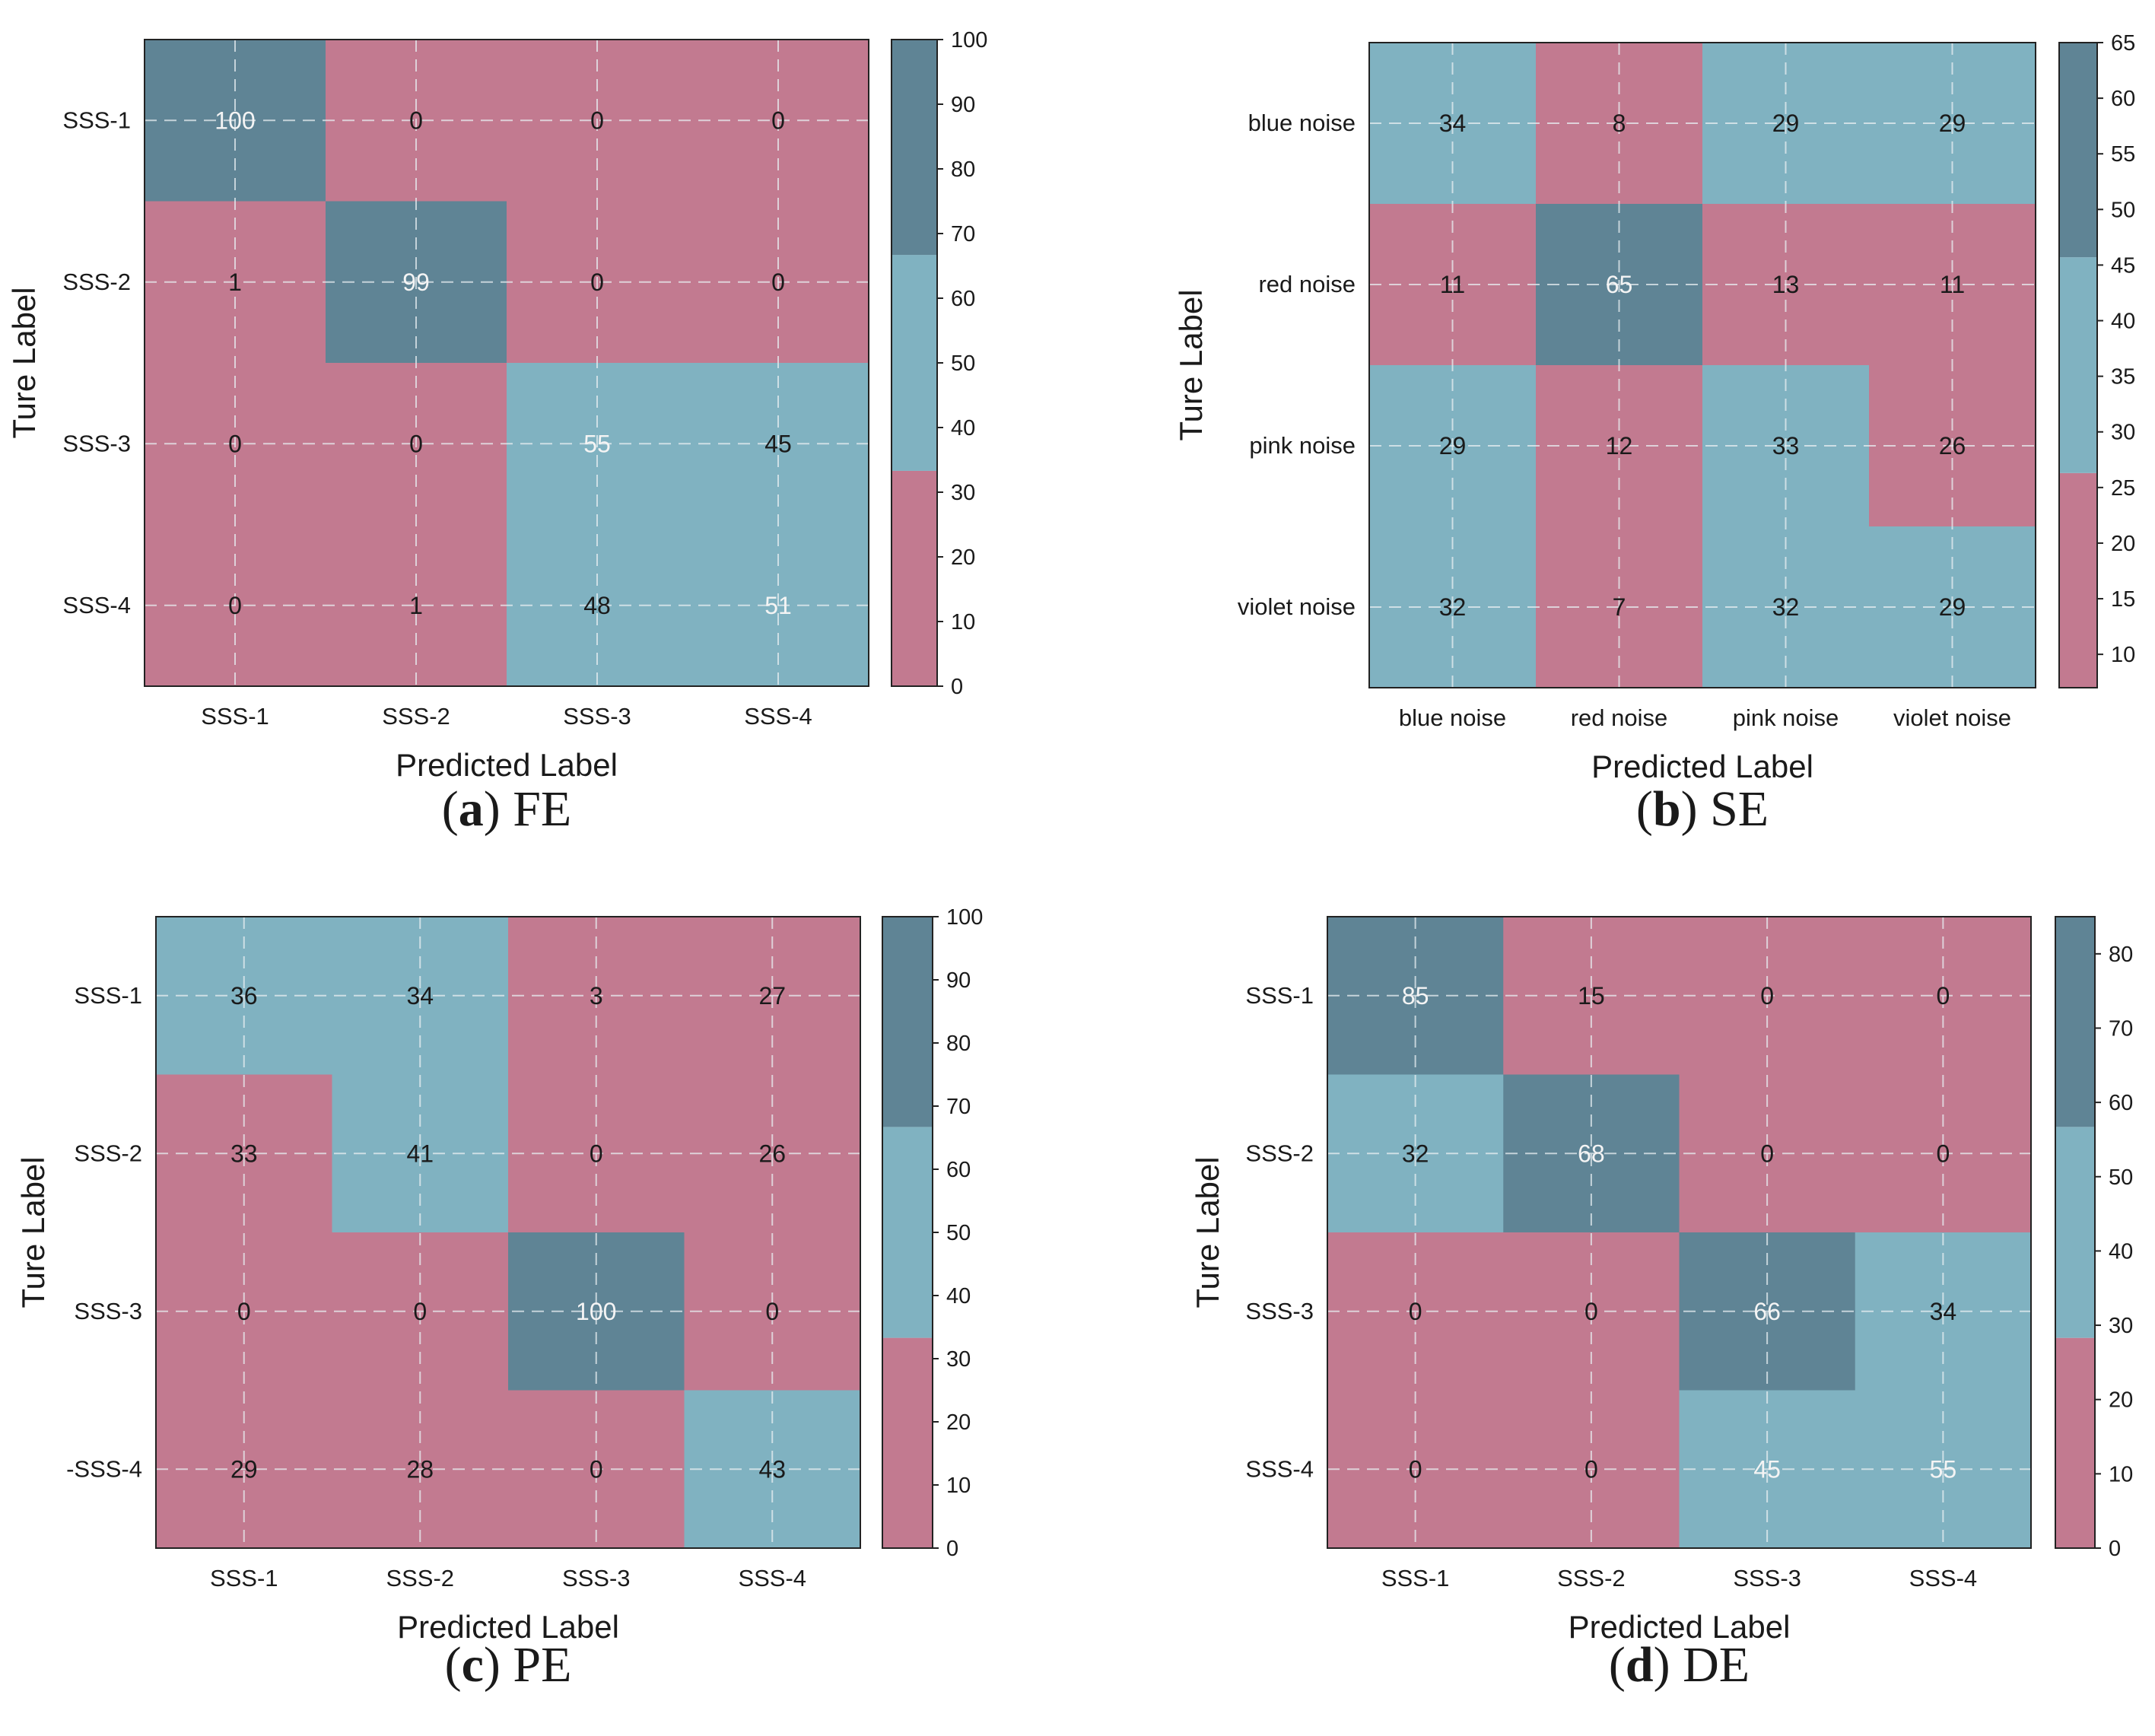 Image resolution: width=2155 pixels, height=1736 pixels. I want to click on panel-caption-text: ) FE, so click(528, 809).